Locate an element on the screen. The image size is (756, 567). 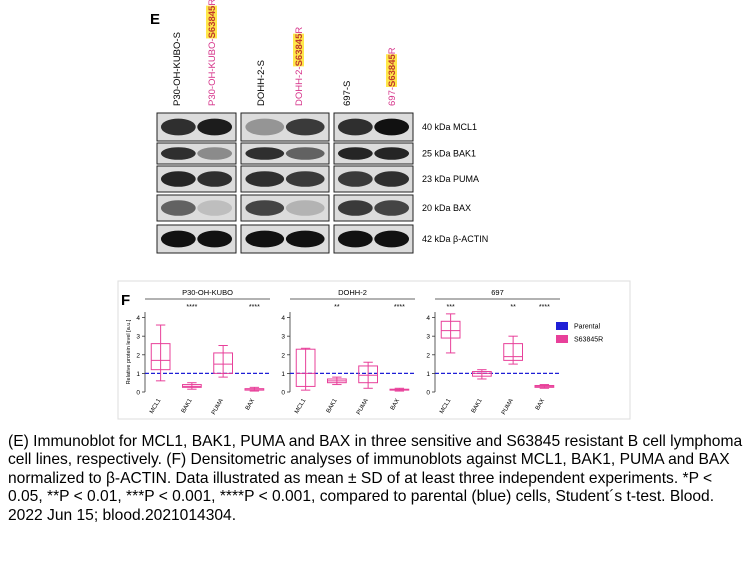
lane-label: 697-S63845R is located at coordinates (392, 76).